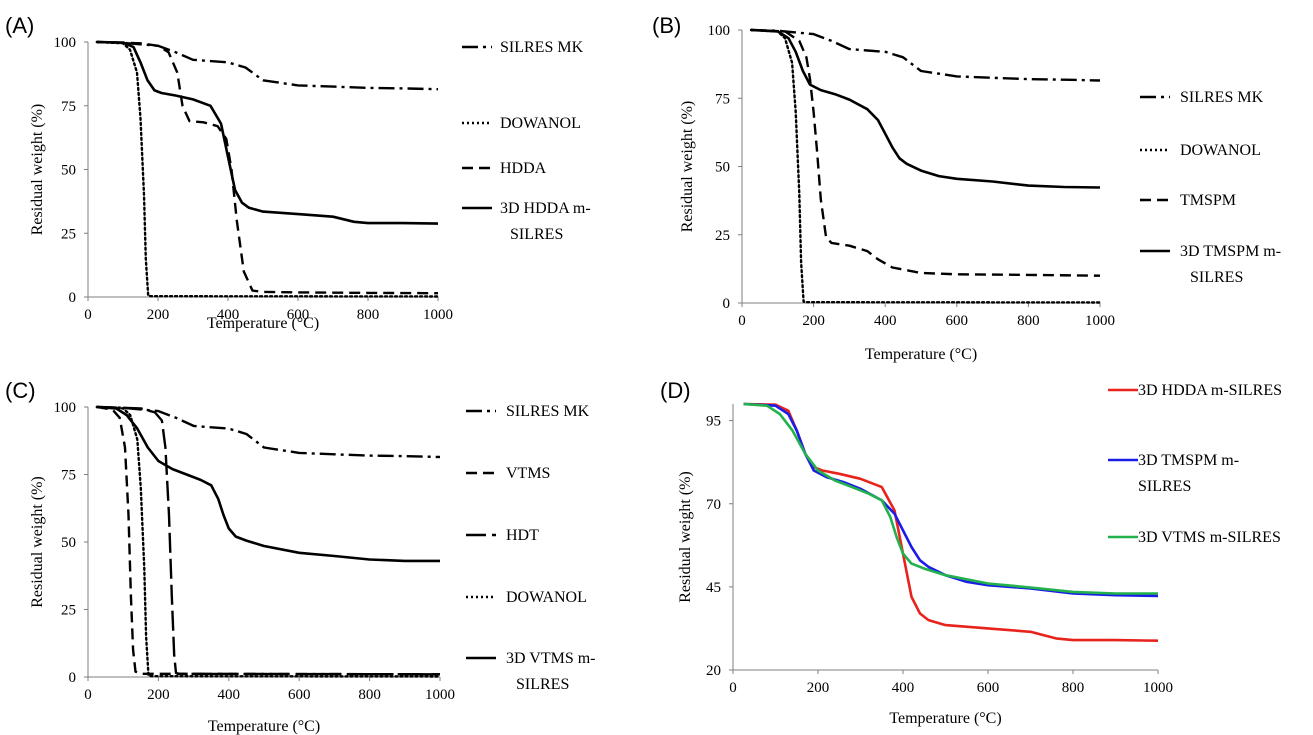 The height and width of the screenshot is (735, 1313). I want to click on legend-entry-label: HDT, so click(522, 535).